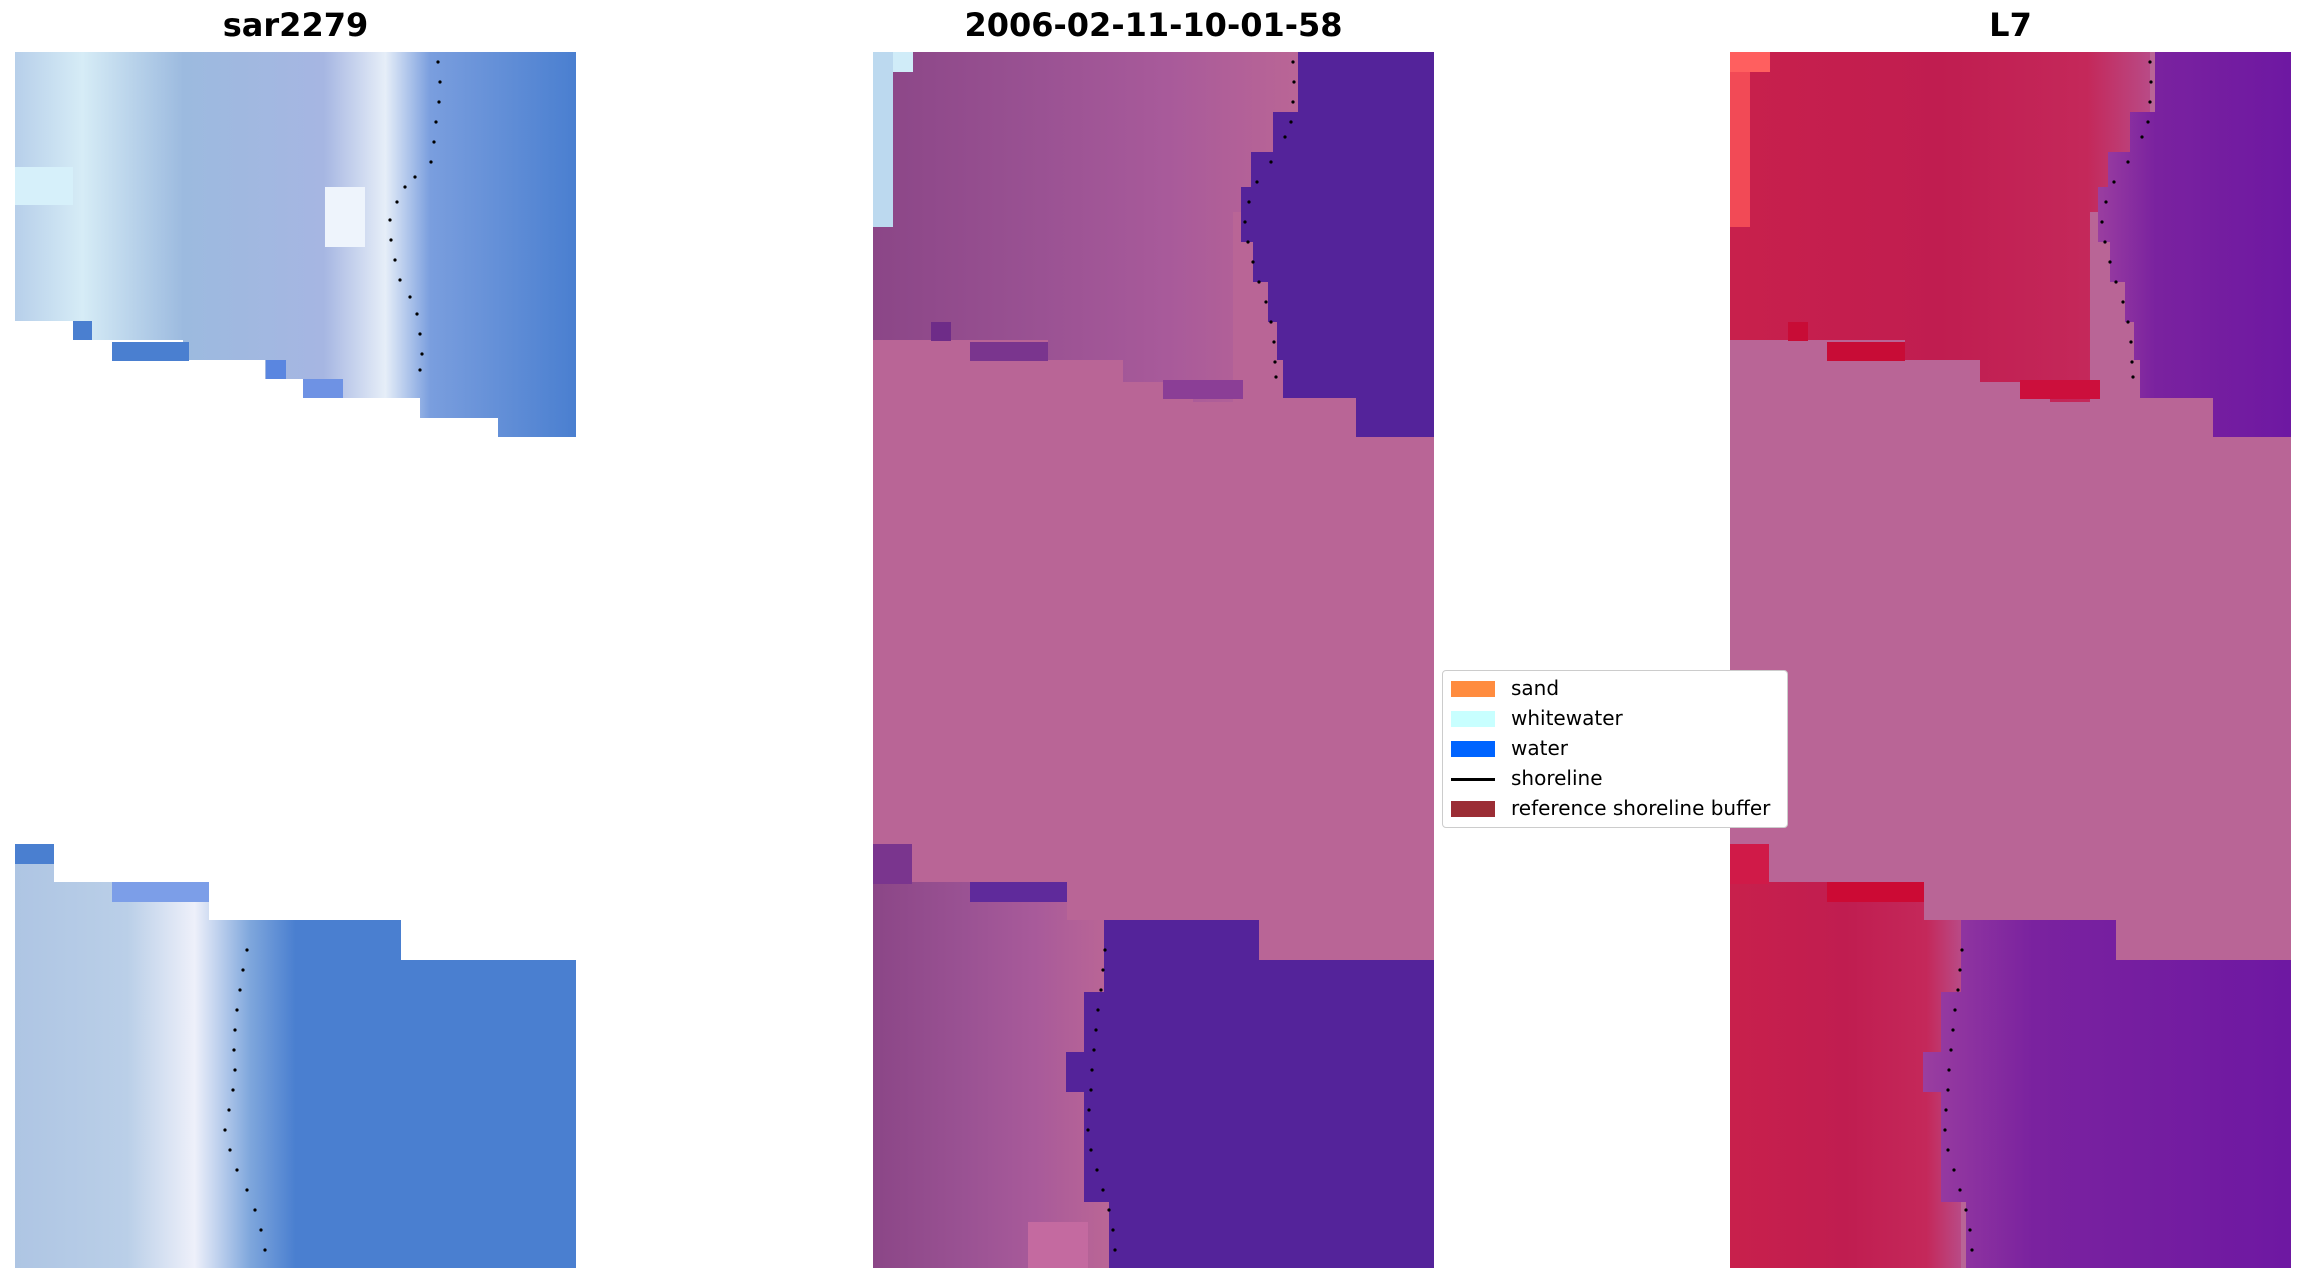  I want to click on legend-item-sand: sand, so click(1615, 688).